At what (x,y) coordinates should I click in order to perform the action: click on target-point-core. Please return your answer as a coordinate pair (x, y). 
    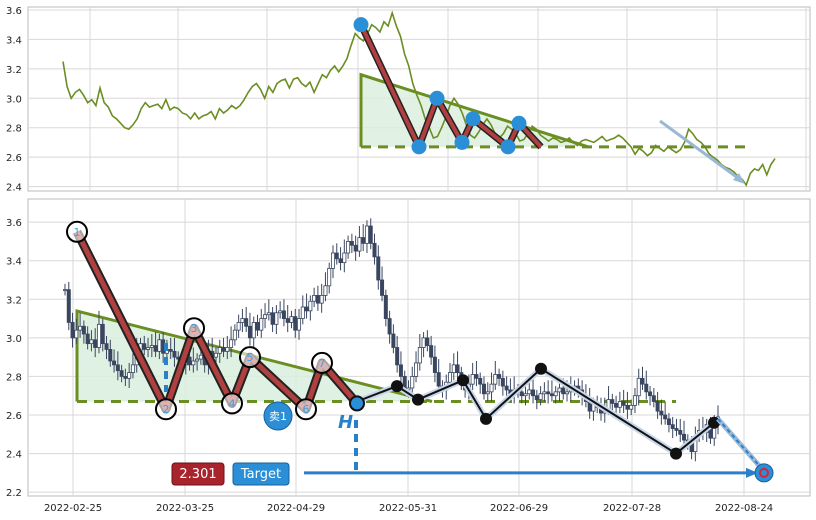
    Looking at the image, I should click on (764, 472).